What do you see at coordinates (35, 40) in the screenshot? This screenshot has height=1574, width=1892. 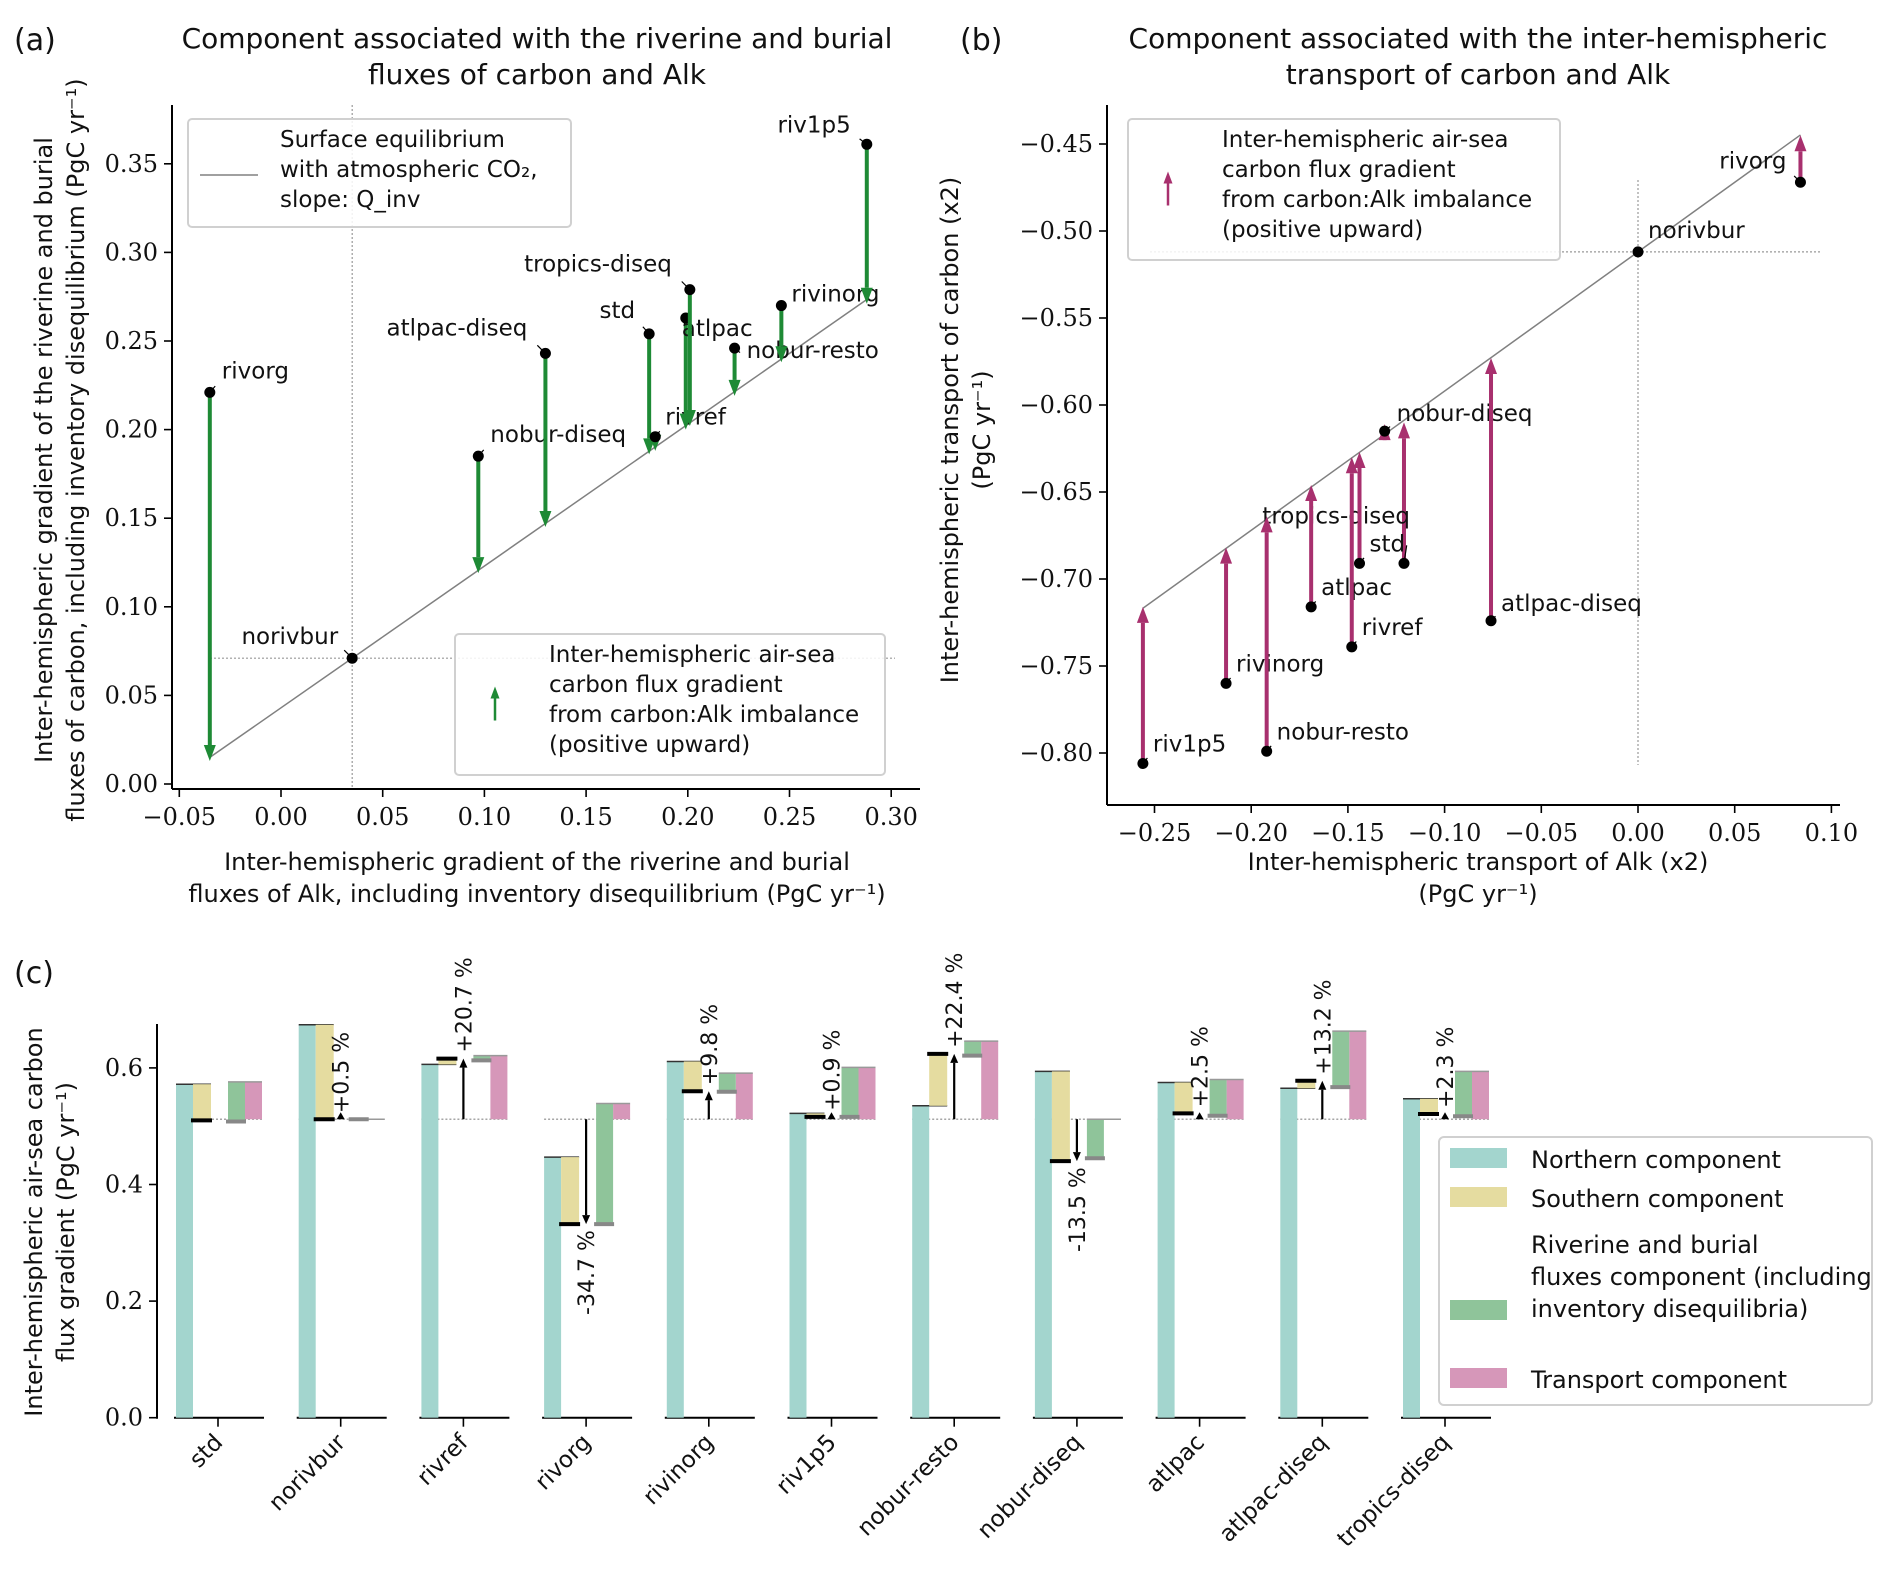 I see `panel-label: (a)` at bounding box center [35, 40].